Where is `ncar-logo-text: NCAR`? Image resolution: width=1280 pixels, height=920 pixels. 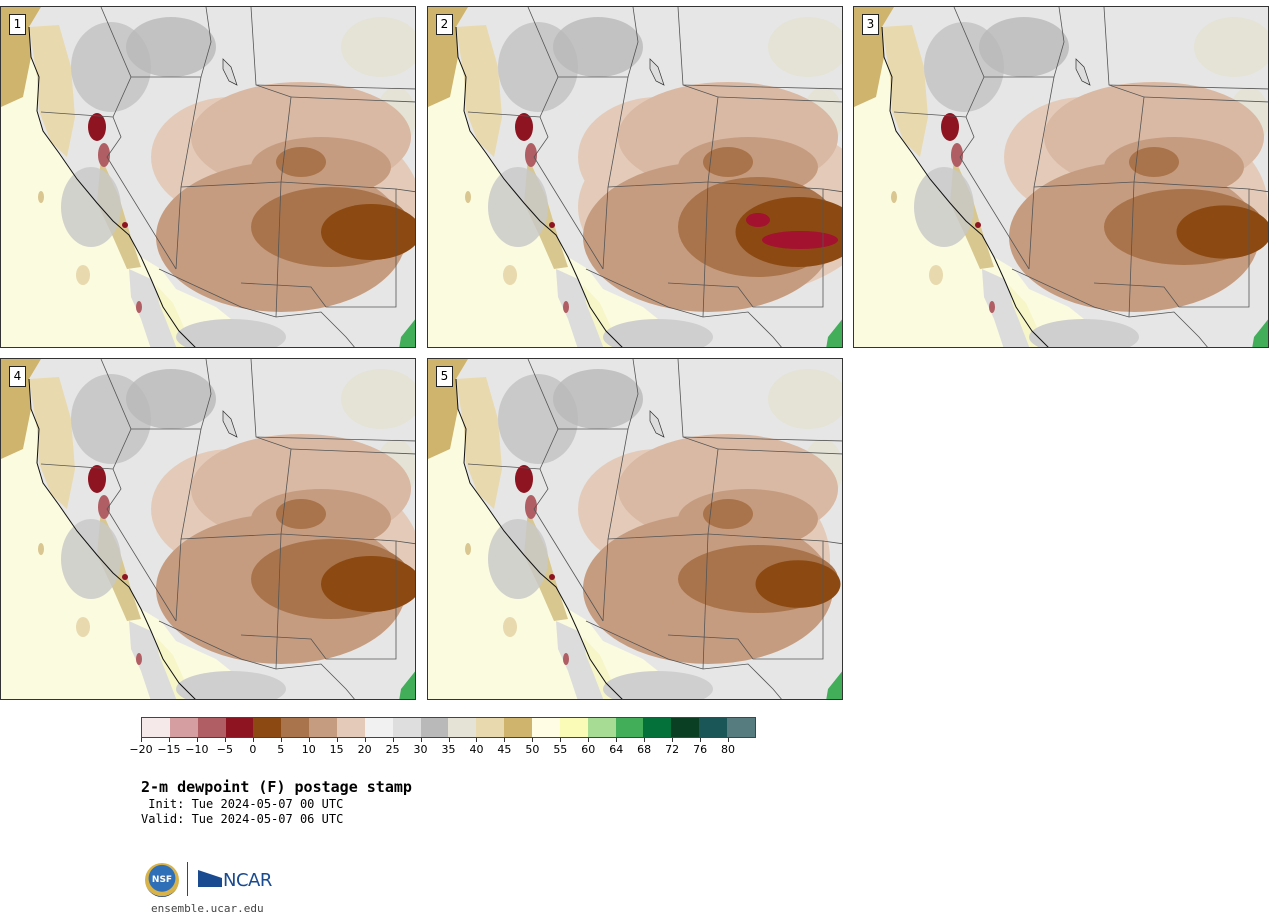
ncar-logo-text: NCAR is located at coordinates (247, 880).